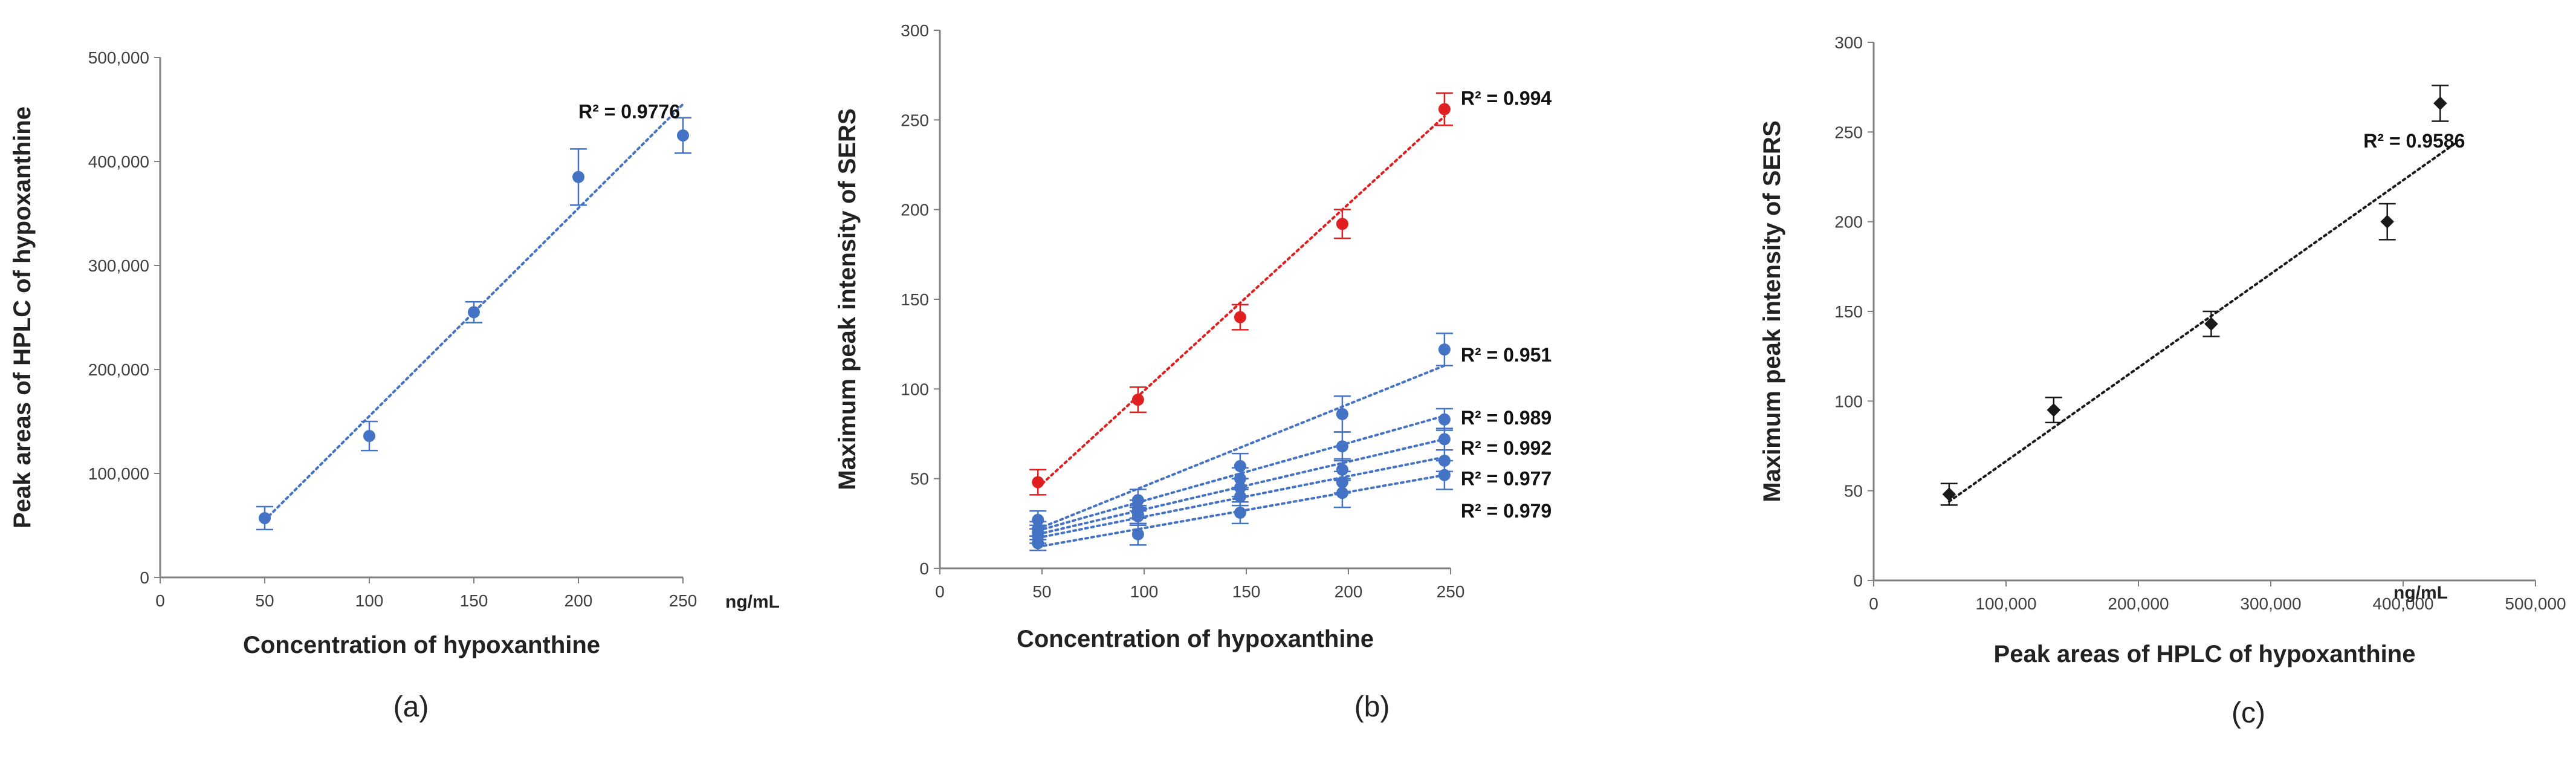 The image size is (2576, 763). I want to click on panel-caption: (c), so click(2248, 713).